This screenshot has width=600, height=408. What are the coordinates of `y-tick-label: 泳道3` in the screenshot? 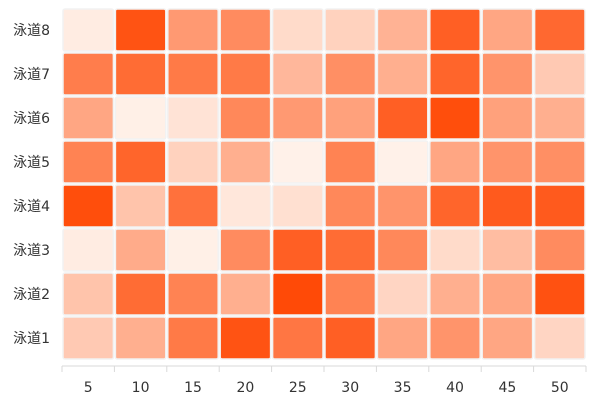 It's located at (31, 251).